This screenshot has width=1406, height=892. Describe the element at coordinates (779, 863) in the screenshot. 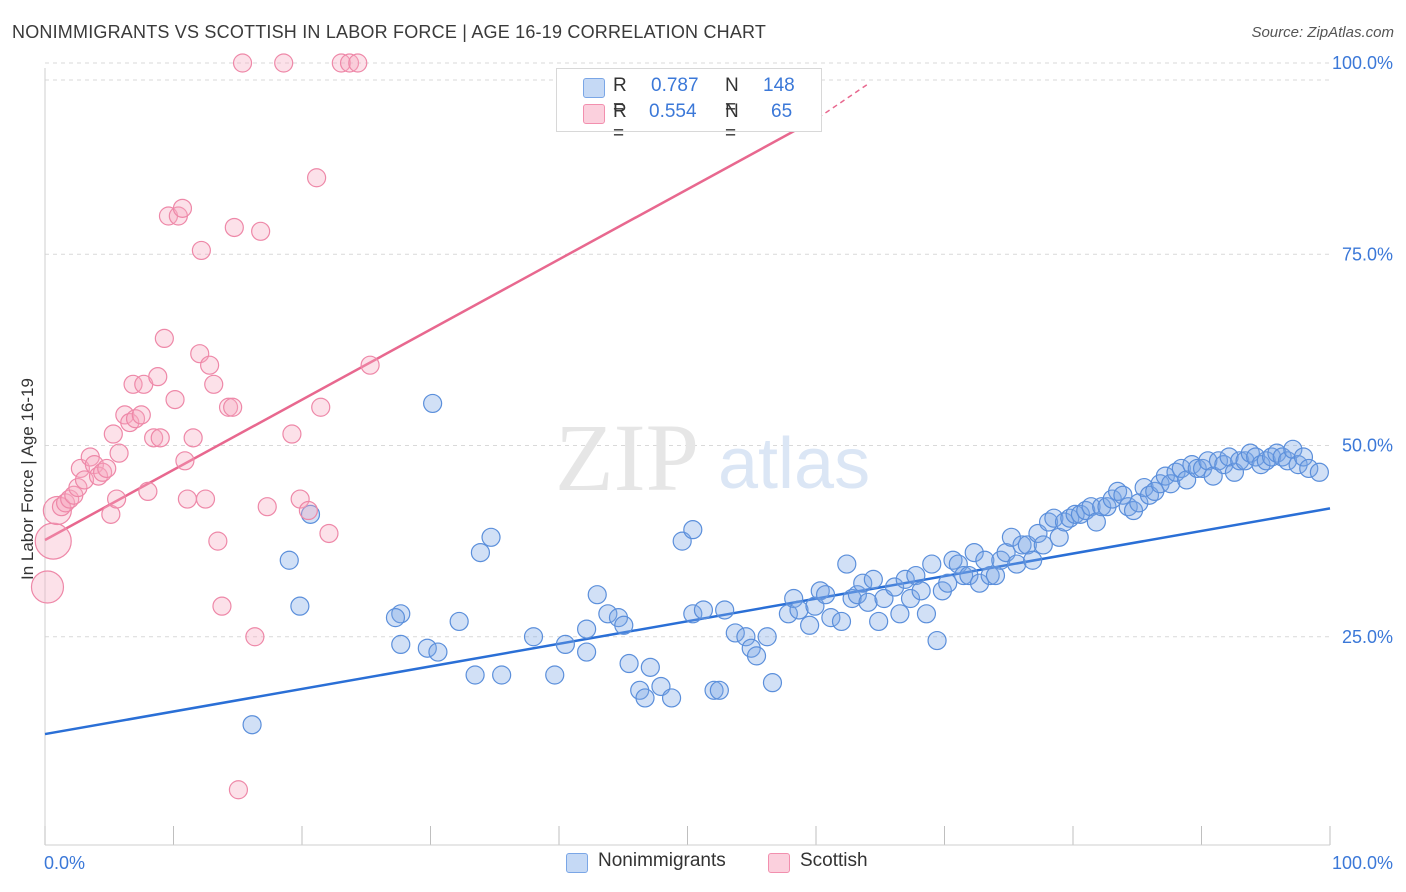

I see `legend-swatch-scottish` at that location.